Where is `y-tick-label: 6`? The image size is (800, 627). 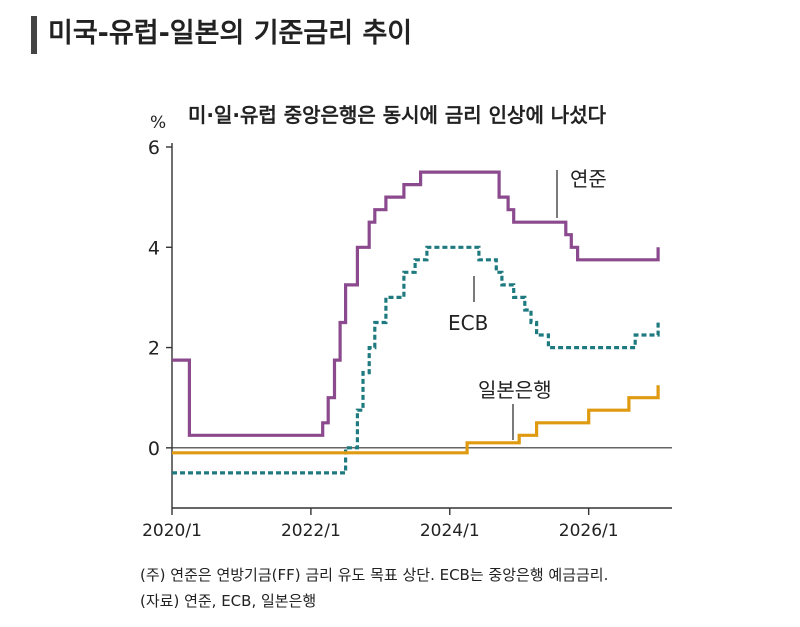
y-tick-label: 6 is located at coordinates (154, 148).